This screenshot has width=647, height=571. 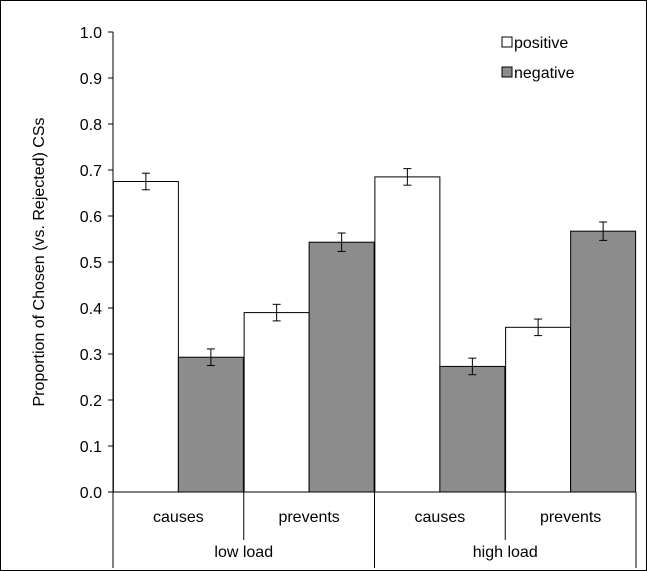 What do you see at coordinates (538, 58) in the screenshot?
I see `legend: positive negative` at bounding box center [538, 58].